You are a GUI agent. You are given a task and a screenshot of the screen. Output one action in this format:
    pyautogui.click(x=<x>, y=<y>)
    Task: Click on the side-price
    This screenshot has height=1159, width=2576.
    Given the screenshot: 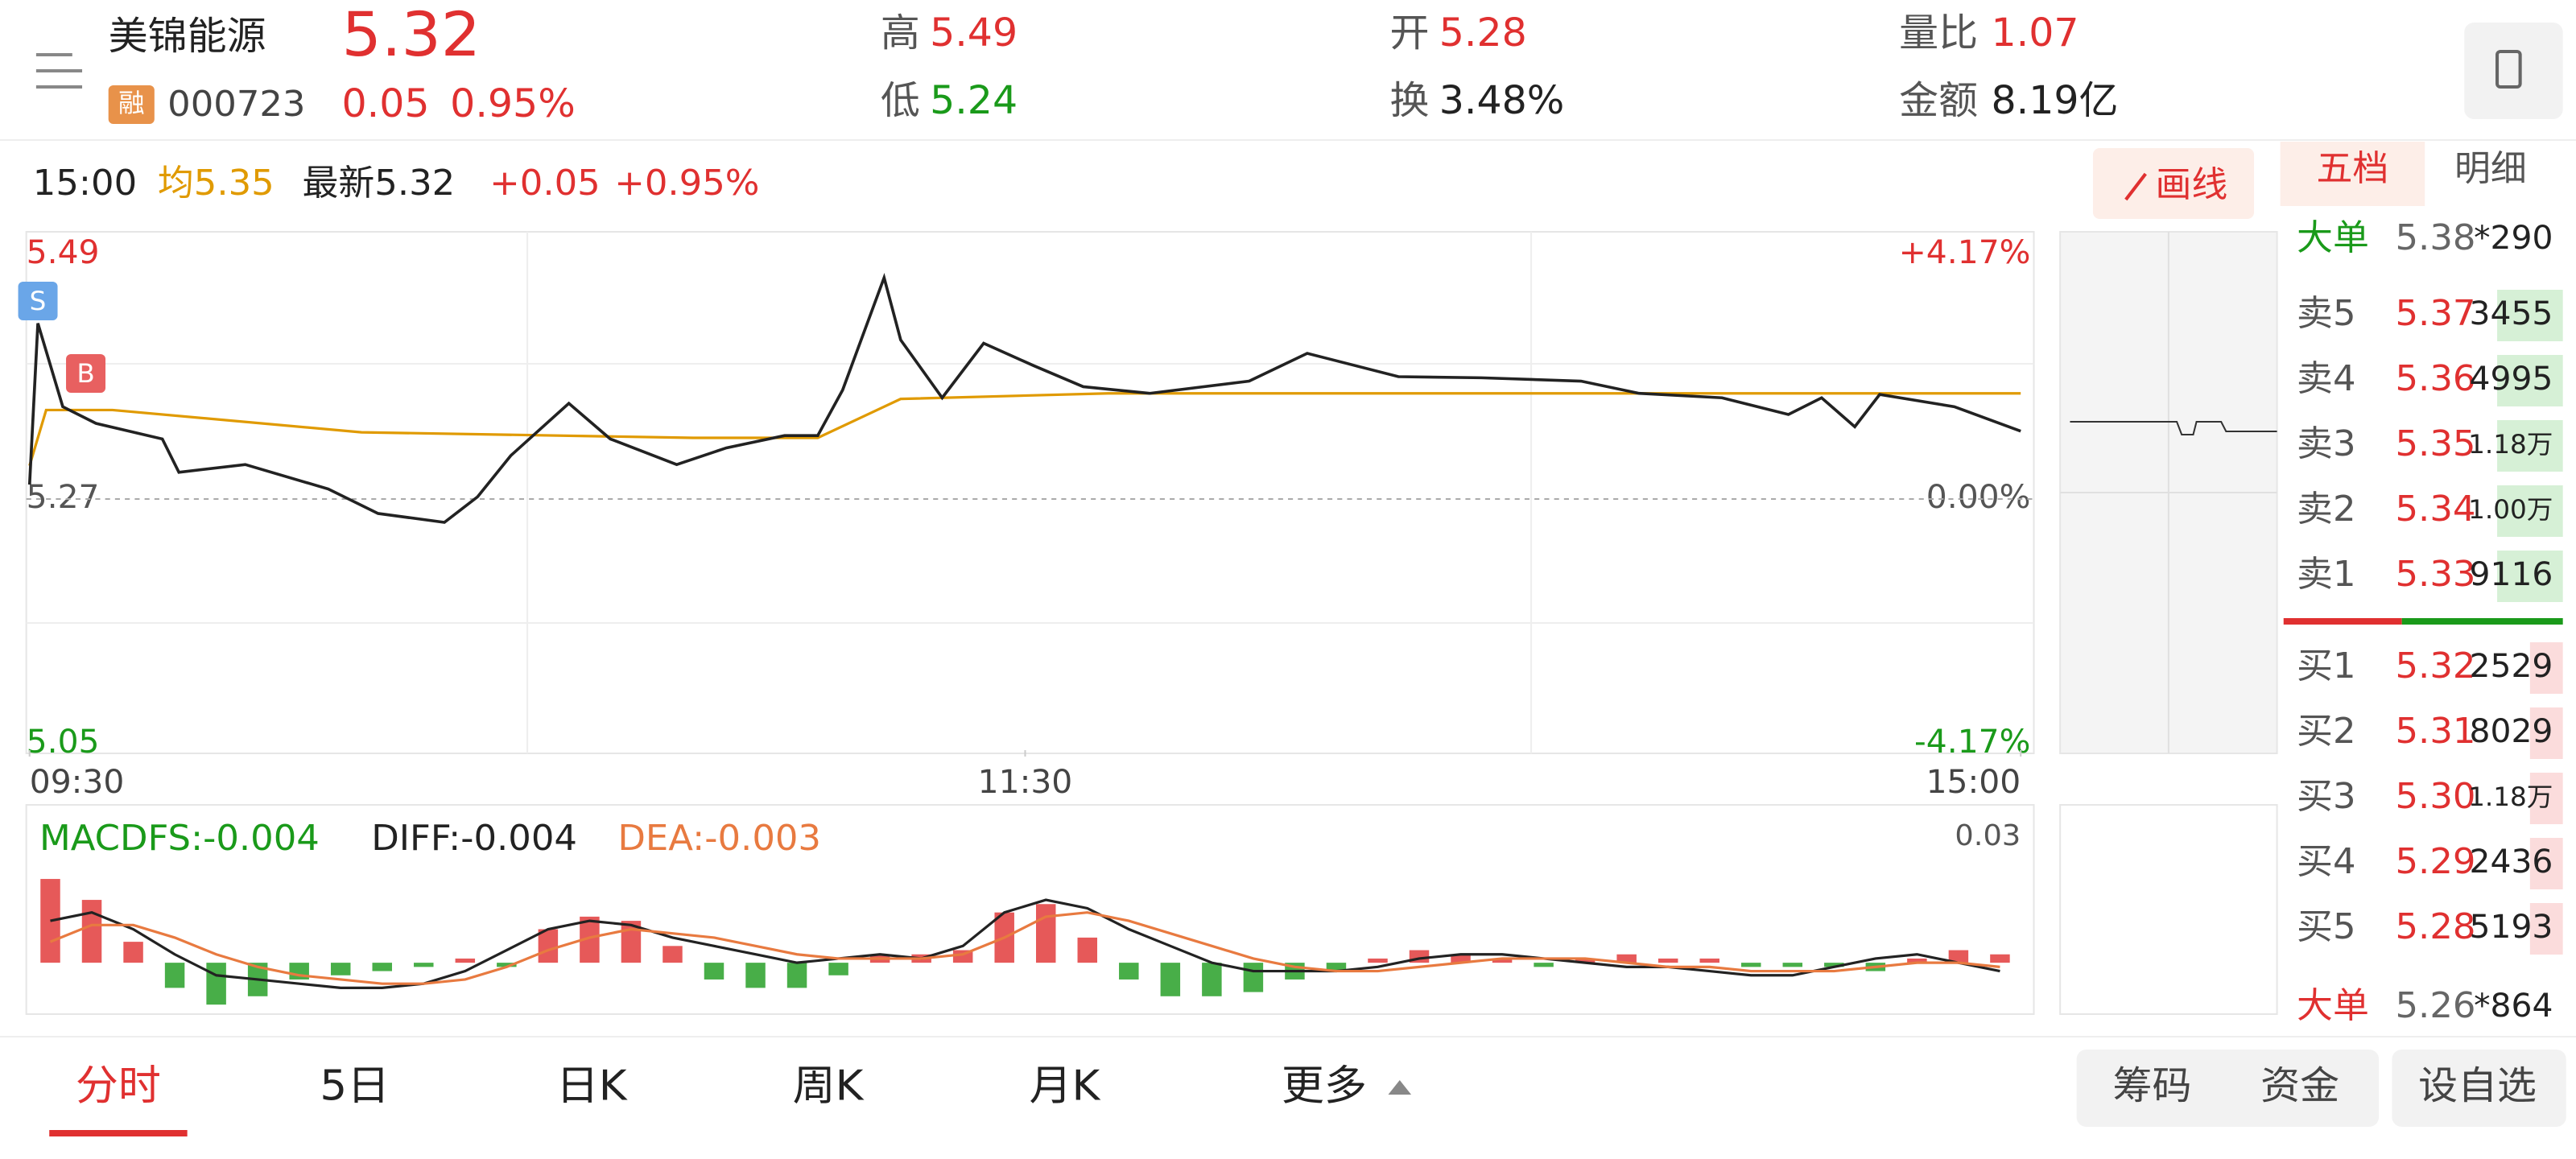 What is the action you would take?
    pyautogui.click(x=2173, y=428)
    